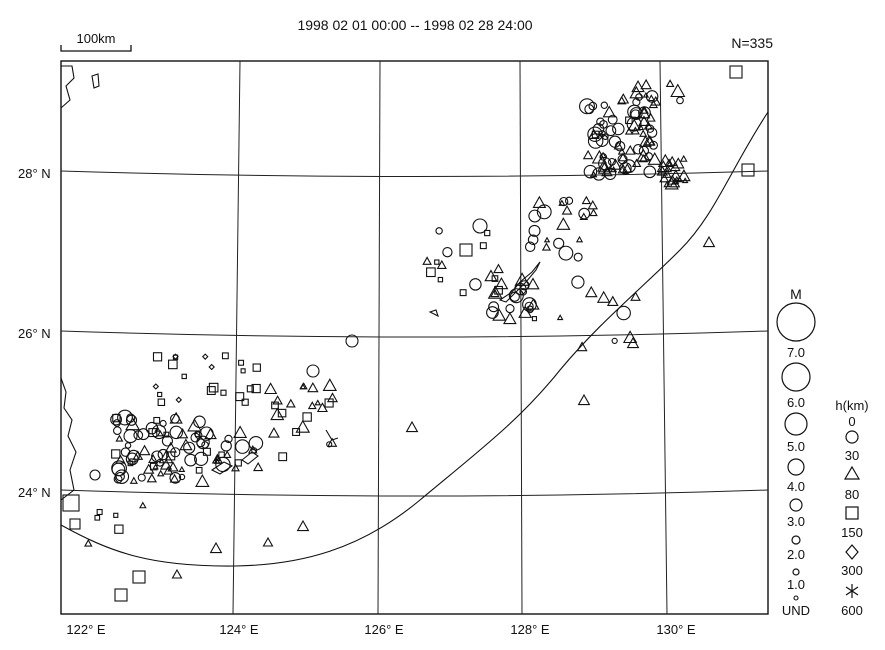 The height and width of the screenshot is (650, 885). Describe the element at coordinates (250, 458) in the screenshot. I see `miyako-island` at that location.